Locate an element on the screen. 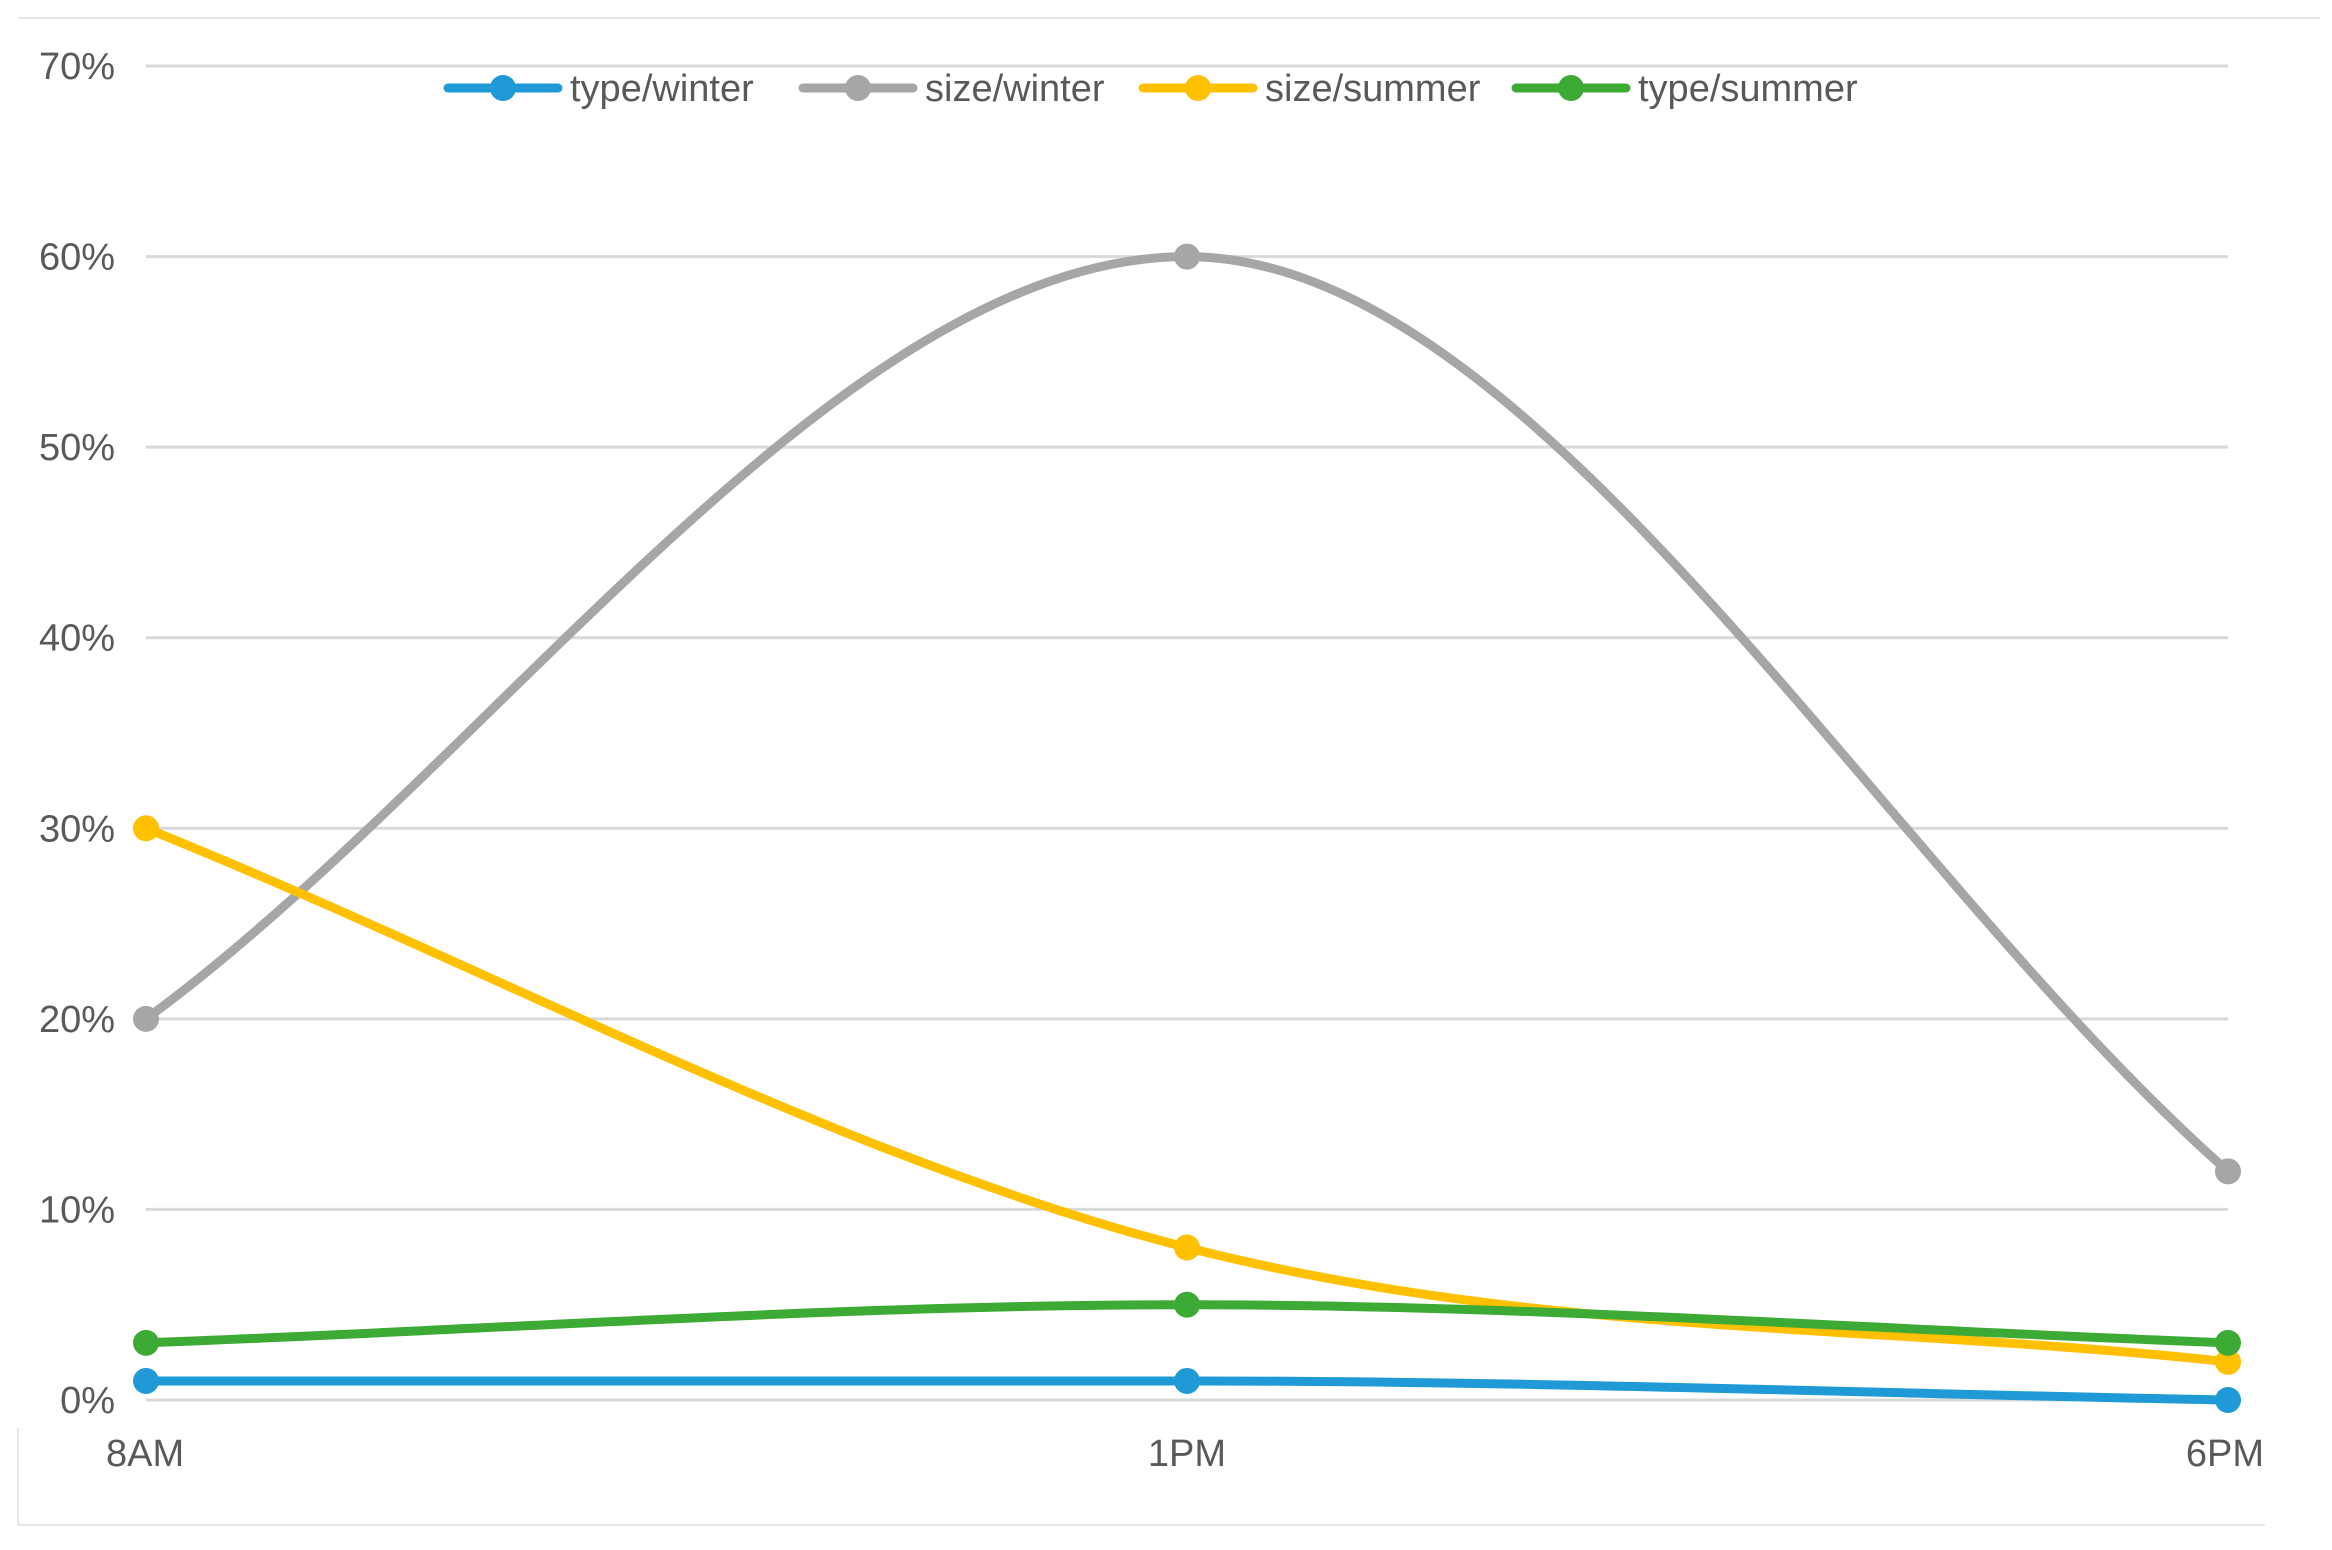 The image size is (2332, 1550). x-tick-label: 6PM is located at coordinates (2225, 1454).